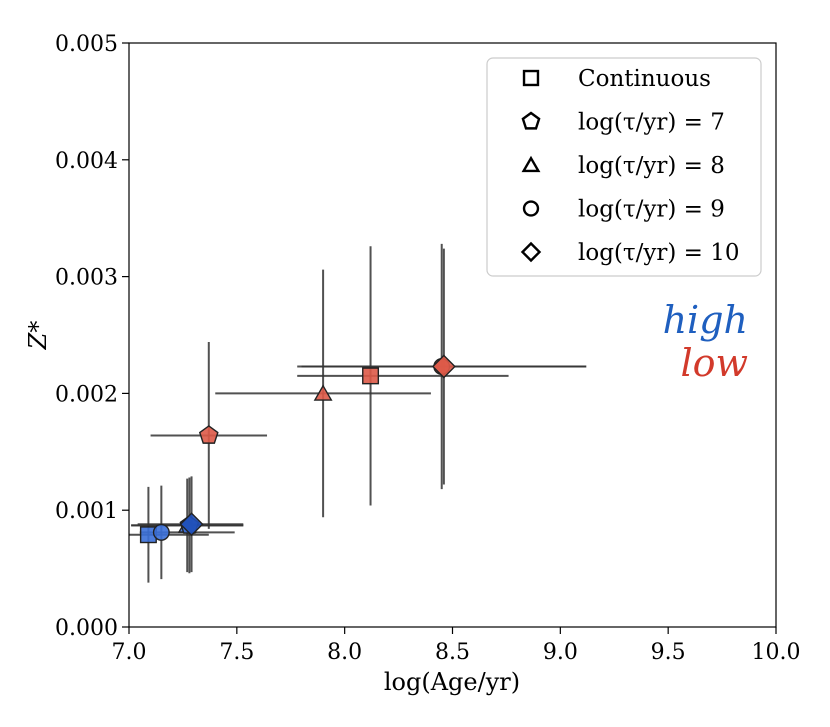 Image resolution: width=830 pixels, height=727 pixels. Describe the element at coordinates (323, 392) in the screenshot. I see `marker-triangle-low` at that location.